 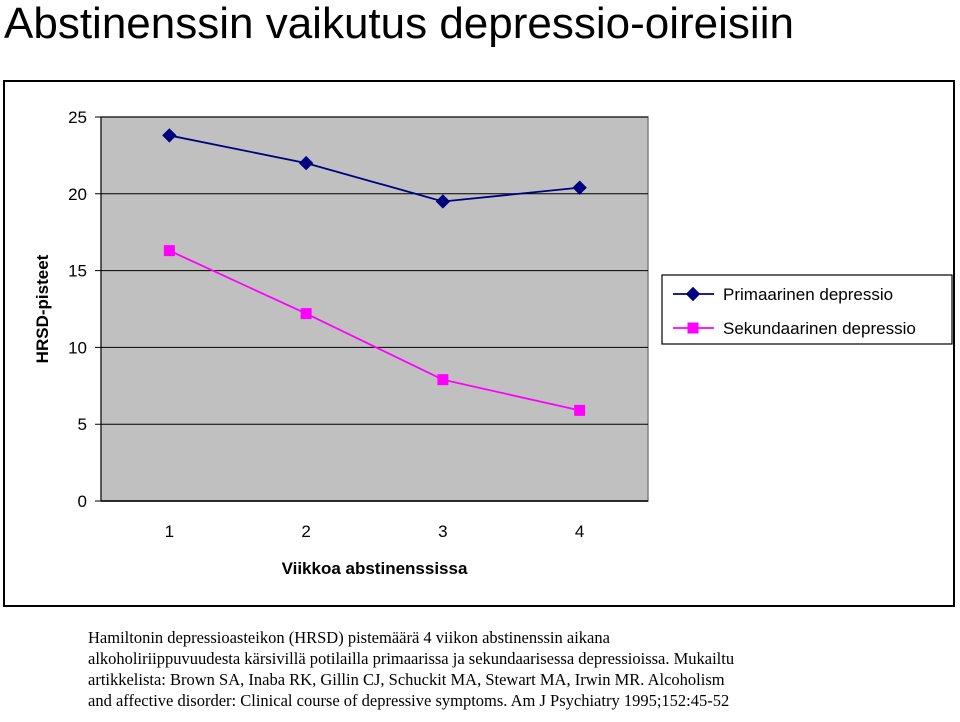 What do you see at coordinates (169, 531) in the screenshot?
I see `x-tick-label: 1` at bounding box center [169, 531].